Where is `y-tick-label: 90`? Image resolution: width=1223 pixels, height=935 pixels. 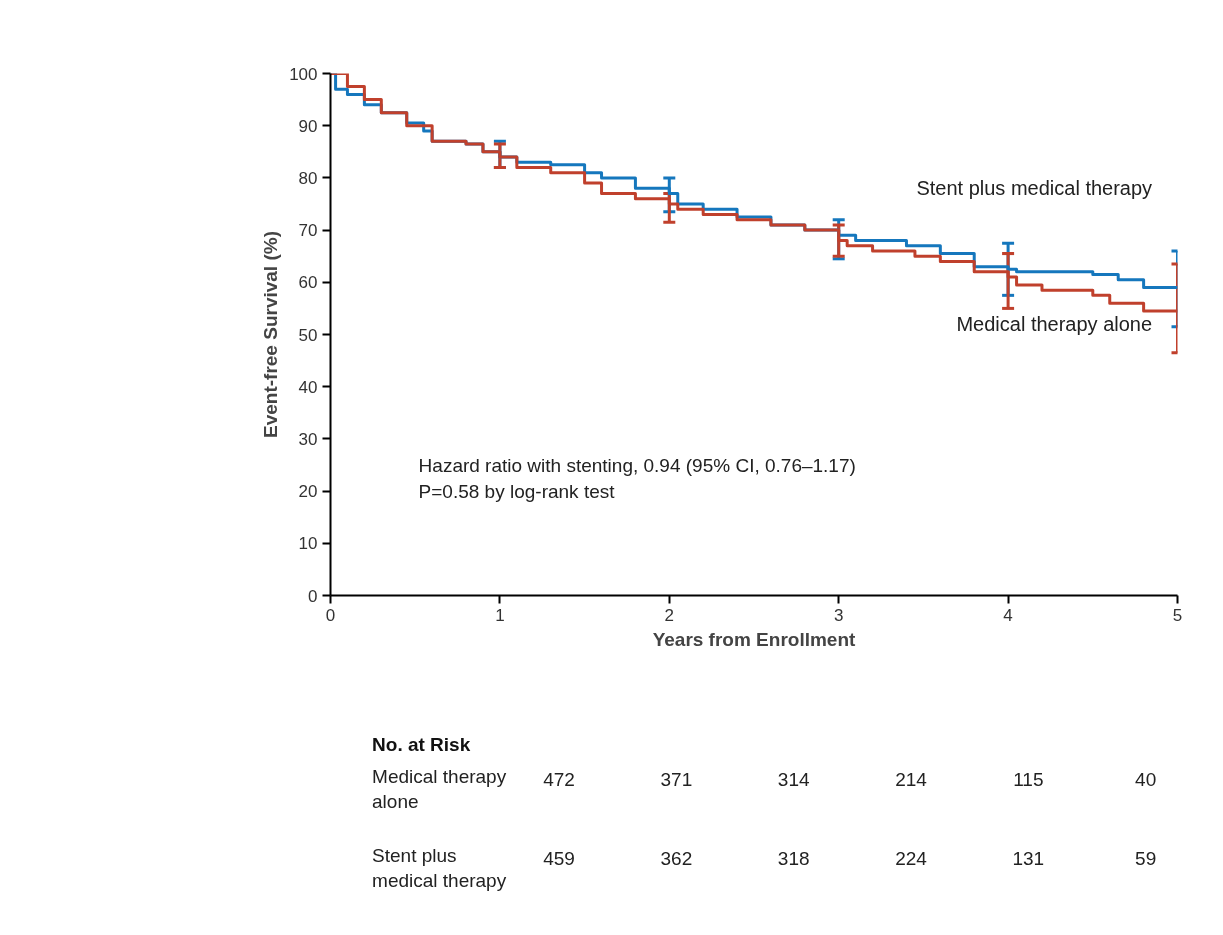 y-tick-label: 90 is located at coordinates (308, 126).